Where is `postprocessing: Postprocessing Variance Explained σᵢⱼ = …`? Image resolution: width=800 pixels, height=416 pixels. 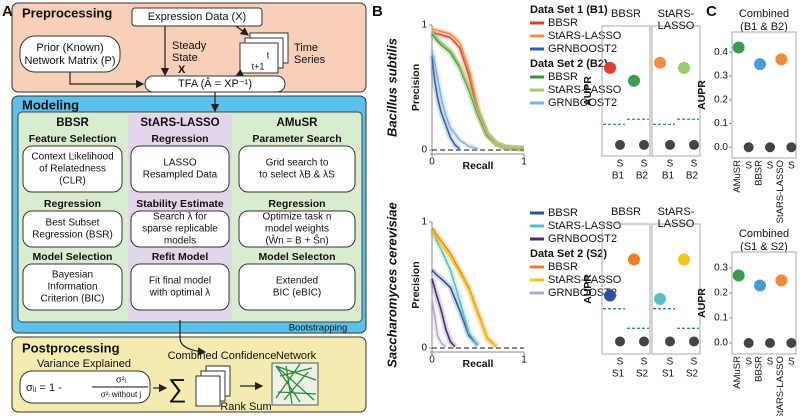 postprocessing: Postprocessing Variance Explained σᵢⱼ = … is located at coordinates (189, 366).